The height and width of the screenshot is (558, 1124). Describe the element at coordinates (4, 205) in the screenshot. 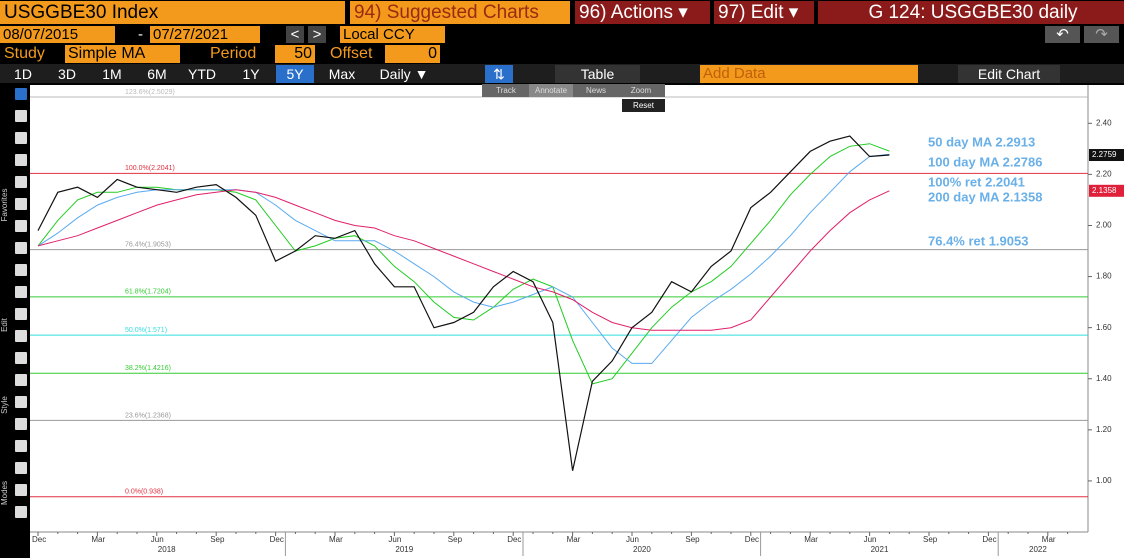

I see `sidebar-label: Favorites` at that location.